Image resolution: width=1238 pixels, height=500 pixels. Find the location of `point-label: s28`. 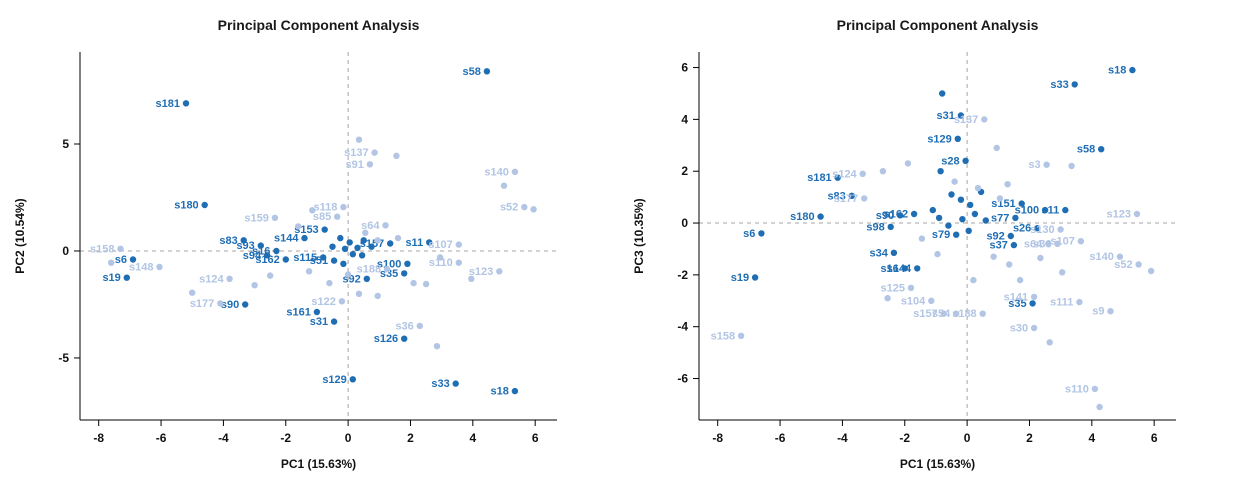

point-label: s28 is located at coordinates (950, 161).